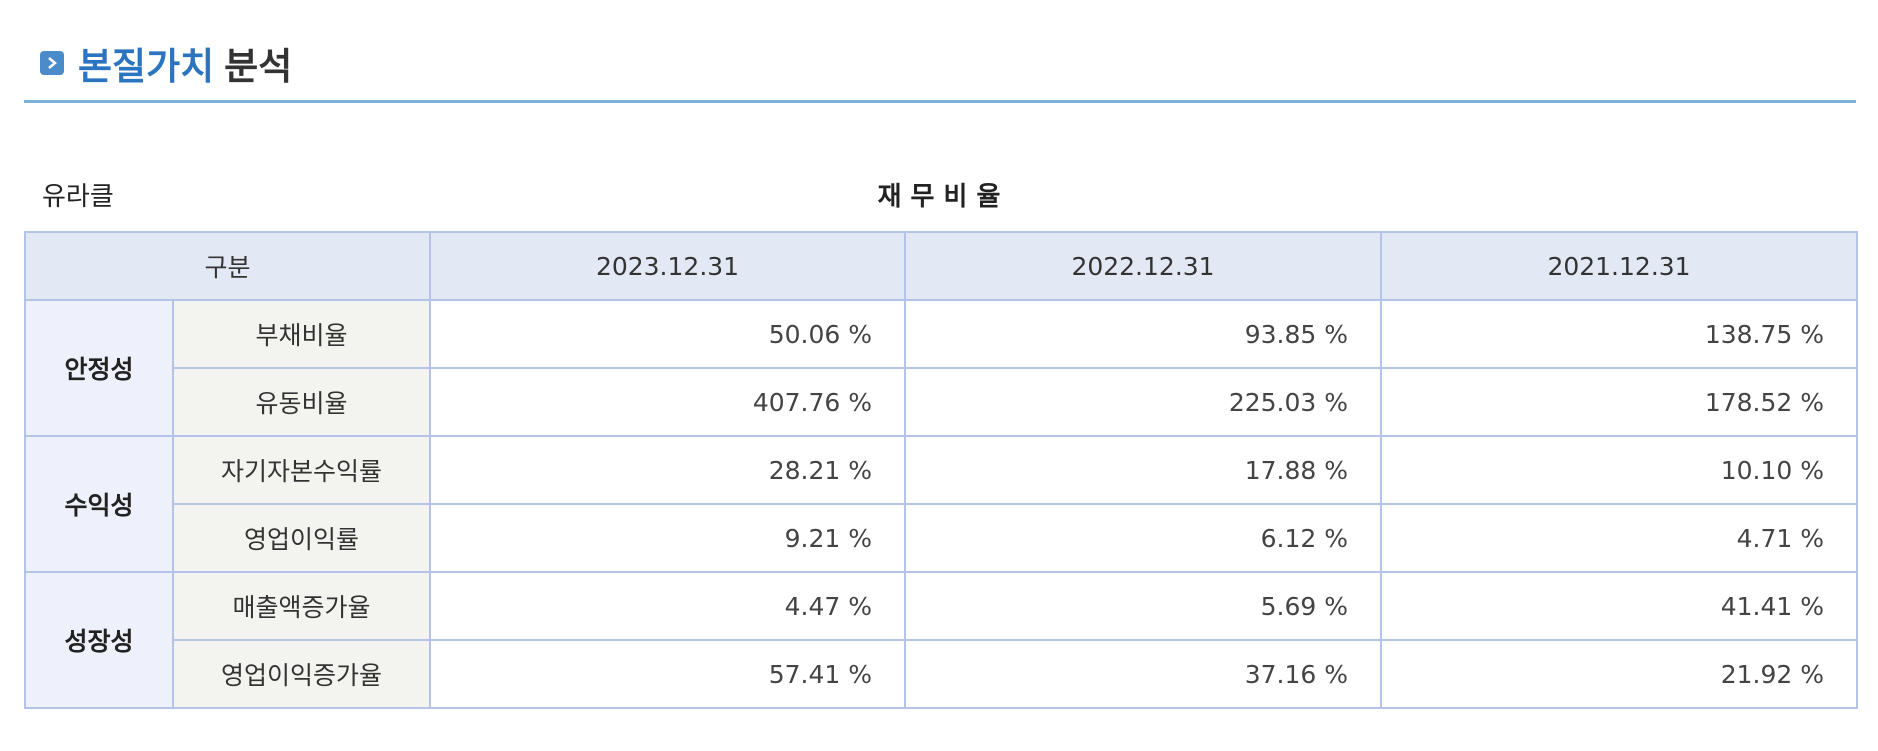 Image resolution: width=1878 pixels, height=751 pixels. What do you see at coordinates (1619, 266) in the screenshot?
I see `column-header: 2021.12.31` at bounding box center [1619, 266].